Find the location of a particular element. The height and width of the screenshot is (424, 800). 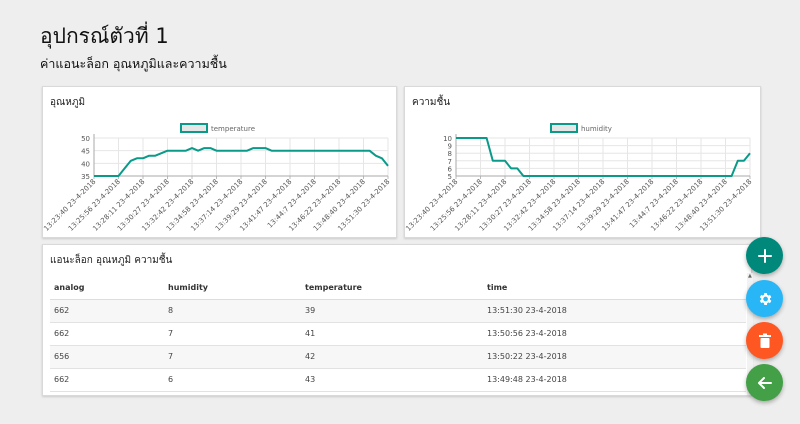

column-header-humidity: humidity is located at coordinates (232, 288).